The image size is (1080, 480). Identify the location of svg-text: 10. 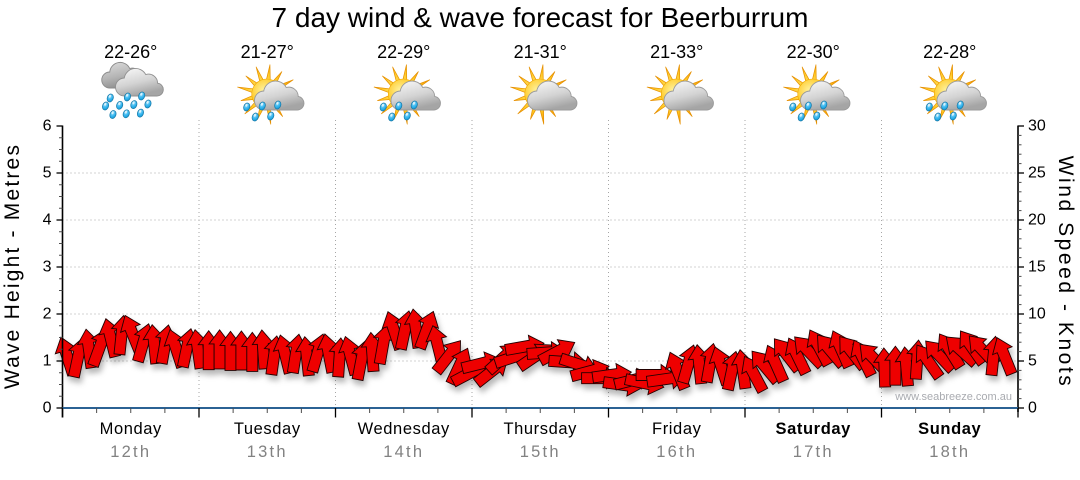
(1037, 314).